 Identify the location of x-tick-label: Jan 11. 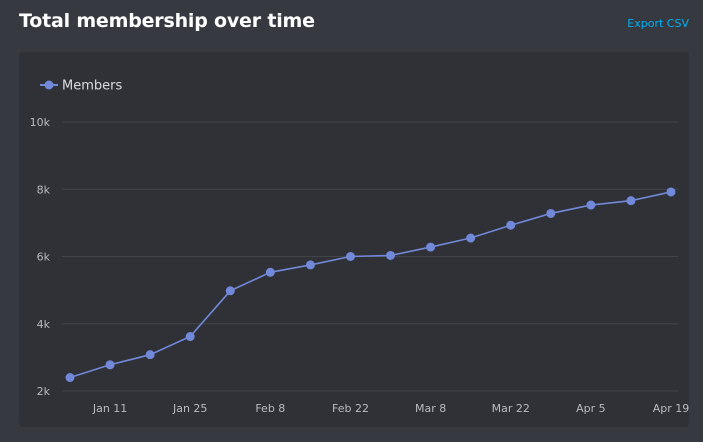
(109, 408).